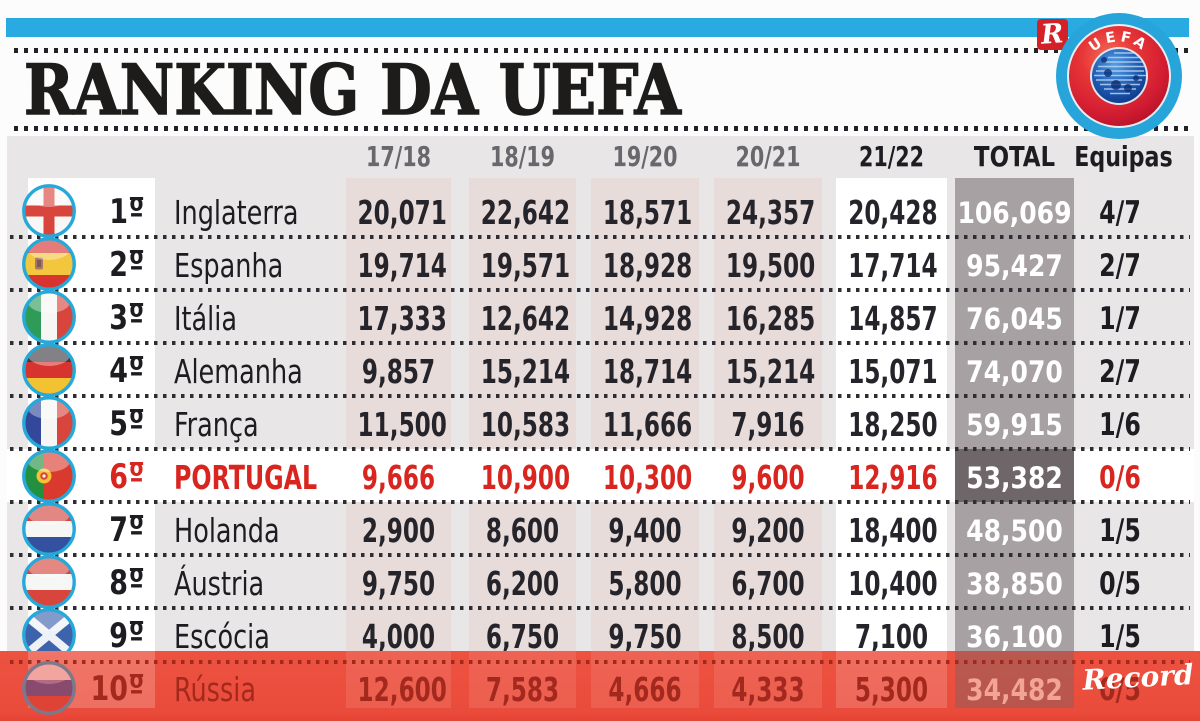  What do you see at coordinates (522, 443) in the screenshot?
I see `season-column-strip` at bounding box center [522, 443].